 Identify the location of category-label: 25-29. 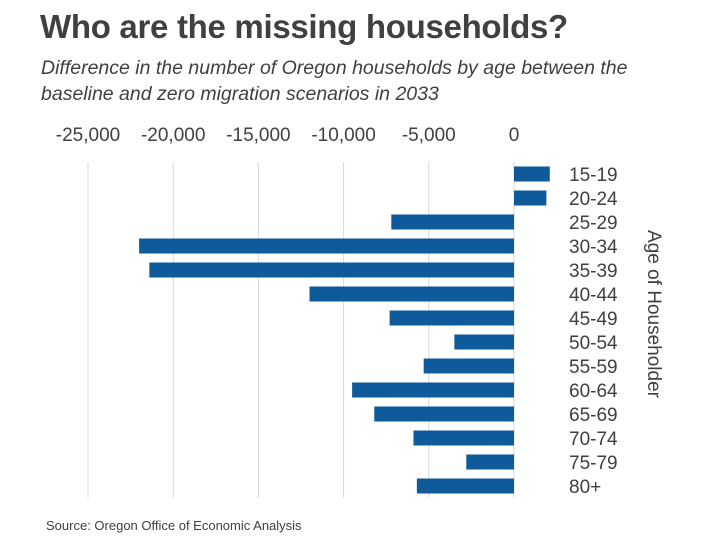
(593, 223).